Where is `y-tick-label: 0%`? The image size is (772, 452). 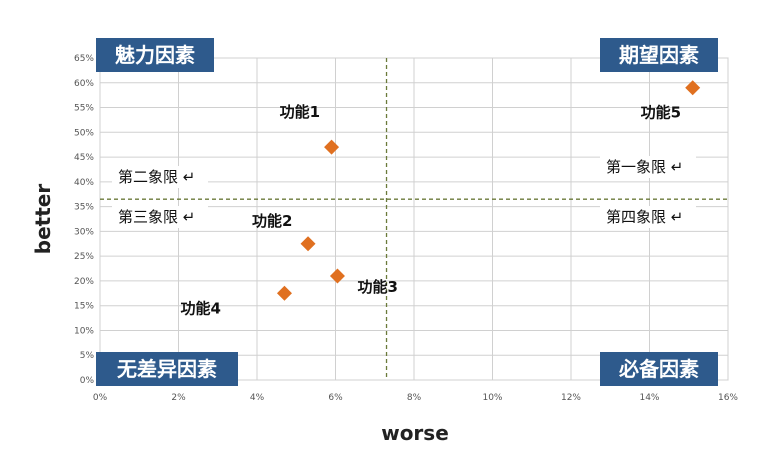 y-tick-label: 0% is located at coordinates (87, 381).